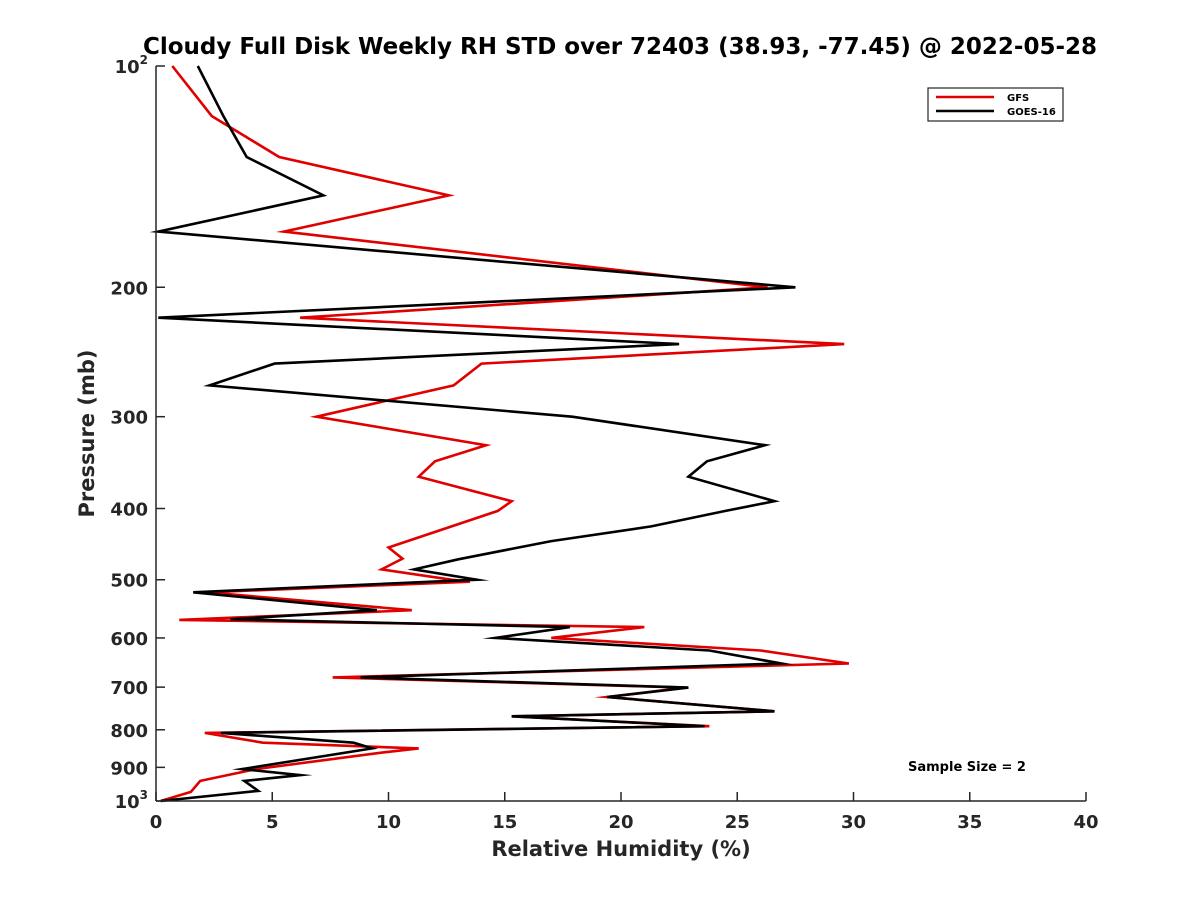  Describe the element at coordinates (87, 434) in the screenshot. I see `y-axis-label: Pressure (mb)` at that location.